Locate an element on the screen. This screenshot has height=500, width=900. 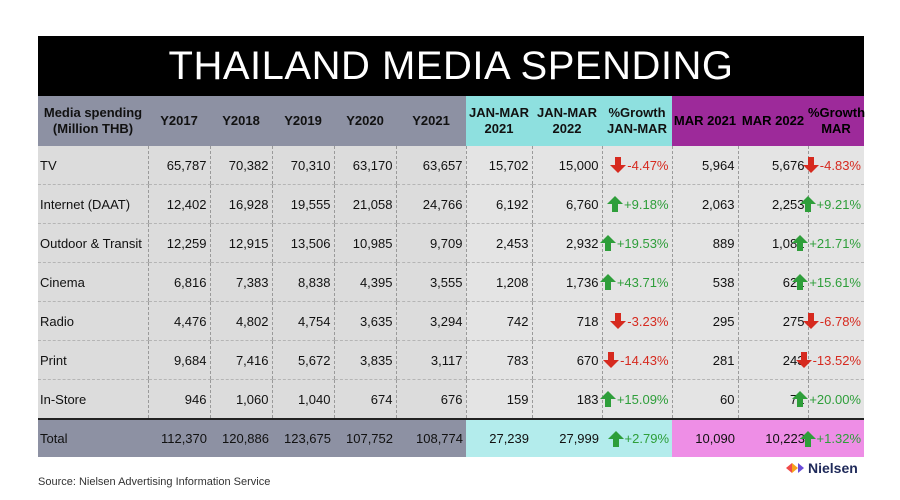
growth-percent: +15.61% is located at coordinates (835, 282).